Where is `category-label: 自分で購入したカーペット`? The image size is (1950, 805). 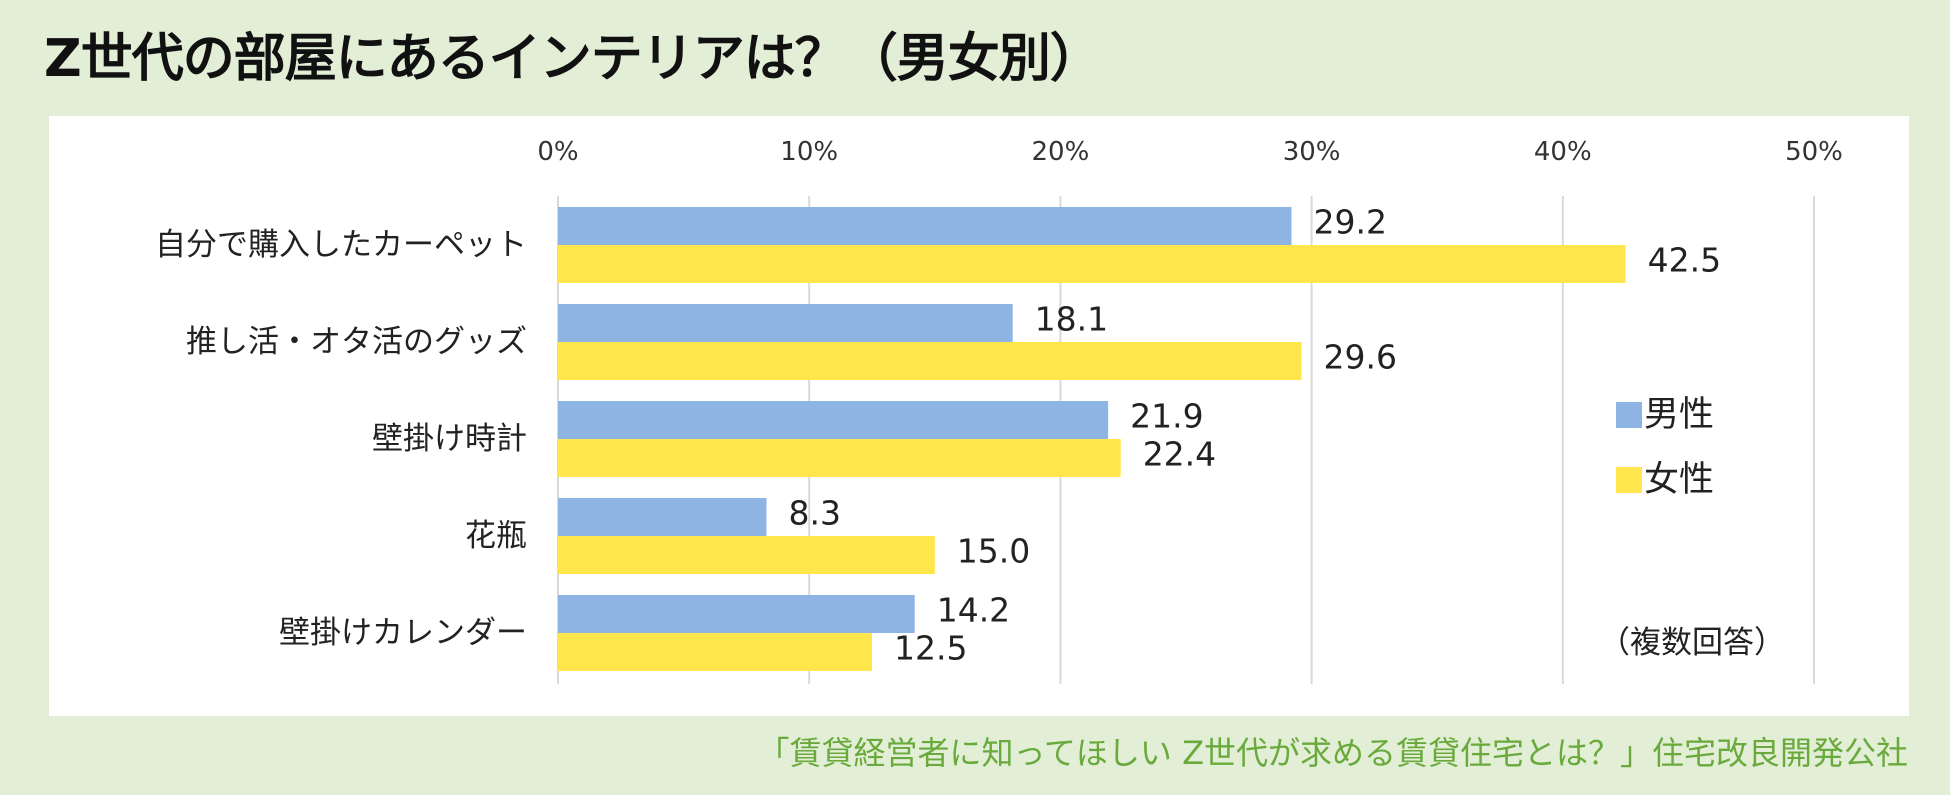
category-label: 自分で購入したカーペット is located at coordinates (341, 245).